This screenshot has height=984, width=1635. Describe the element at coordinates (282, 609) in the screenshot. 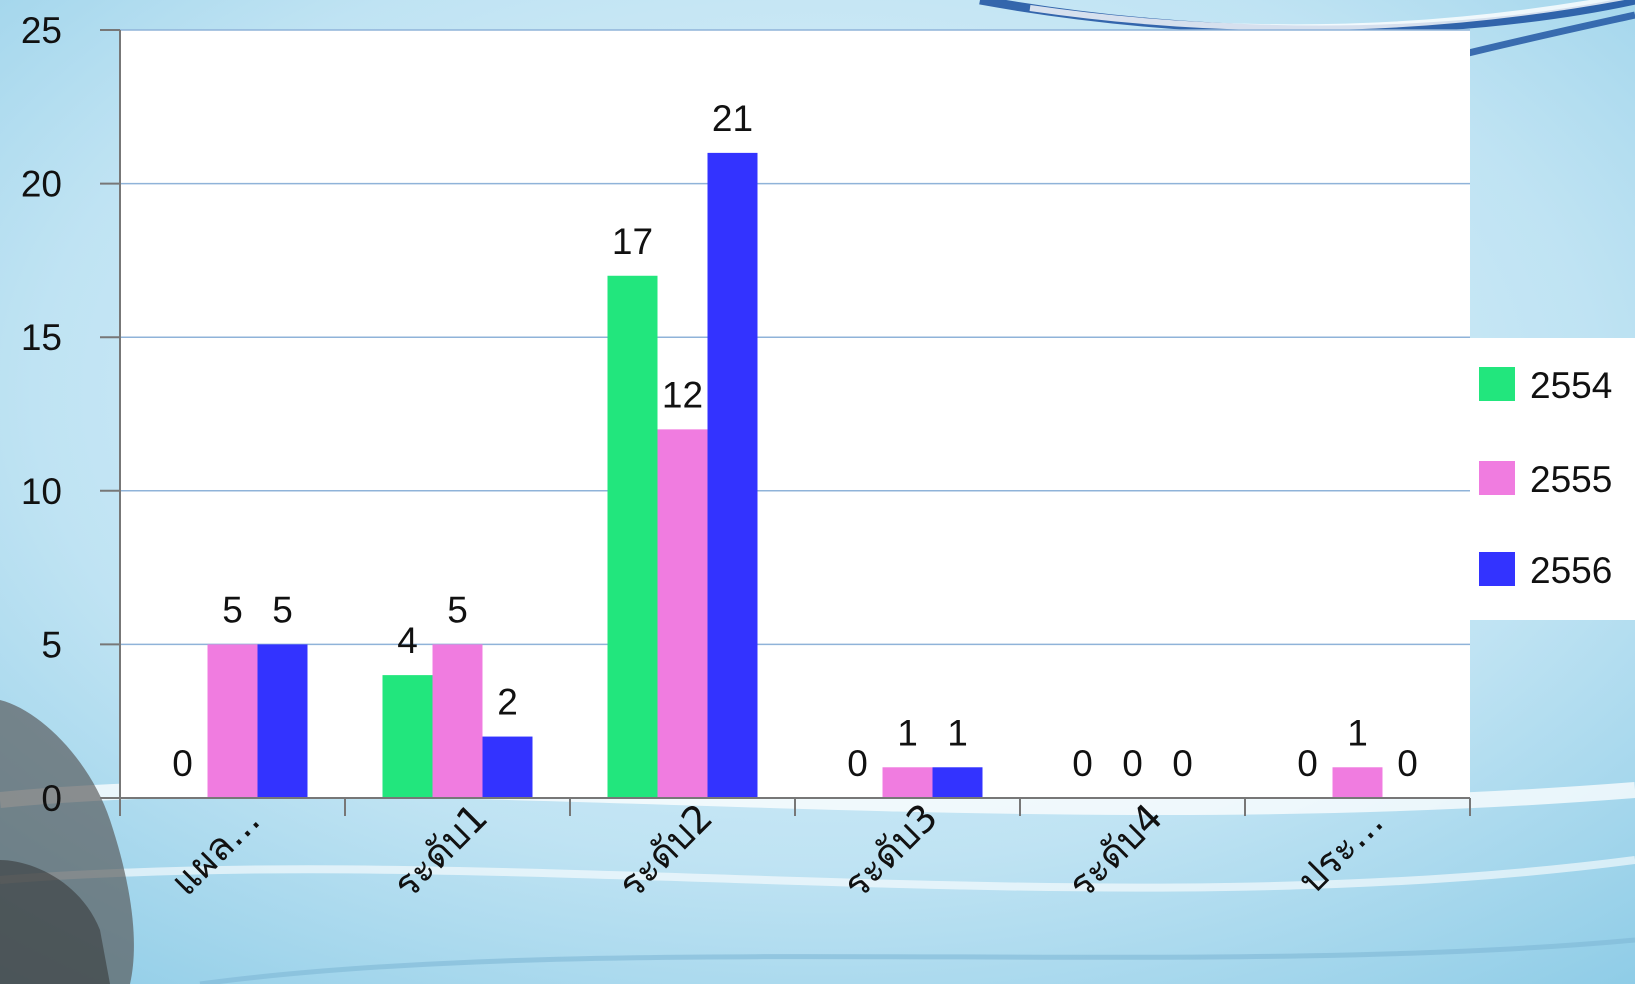

I see `data-label-2556-0: 5` at that location.